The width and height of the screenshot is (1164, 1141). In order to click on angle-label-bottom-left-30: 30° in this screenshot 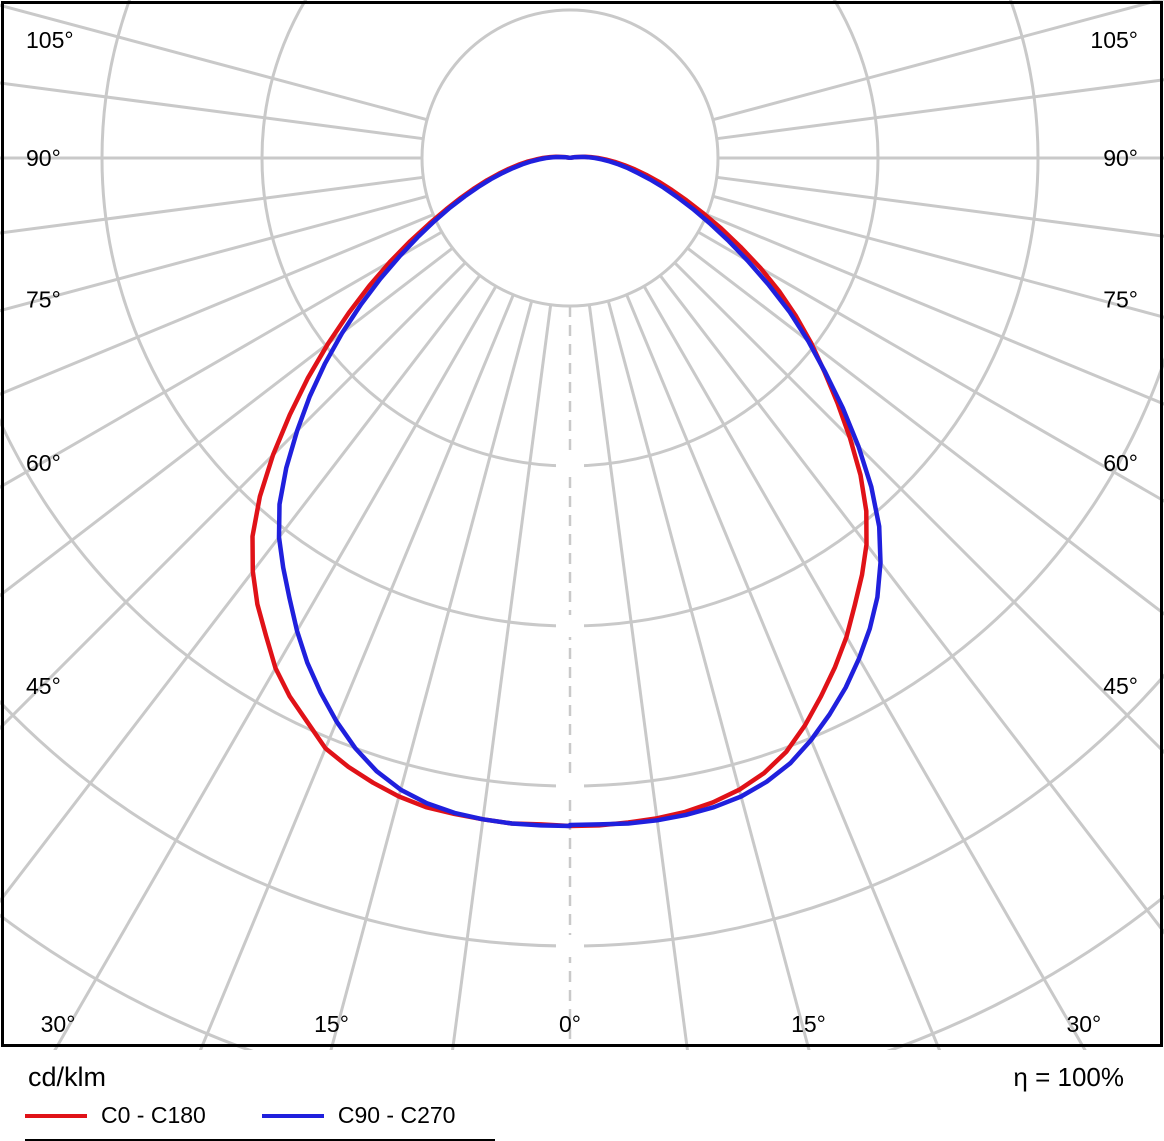, I will do `click(58, 1024)`.